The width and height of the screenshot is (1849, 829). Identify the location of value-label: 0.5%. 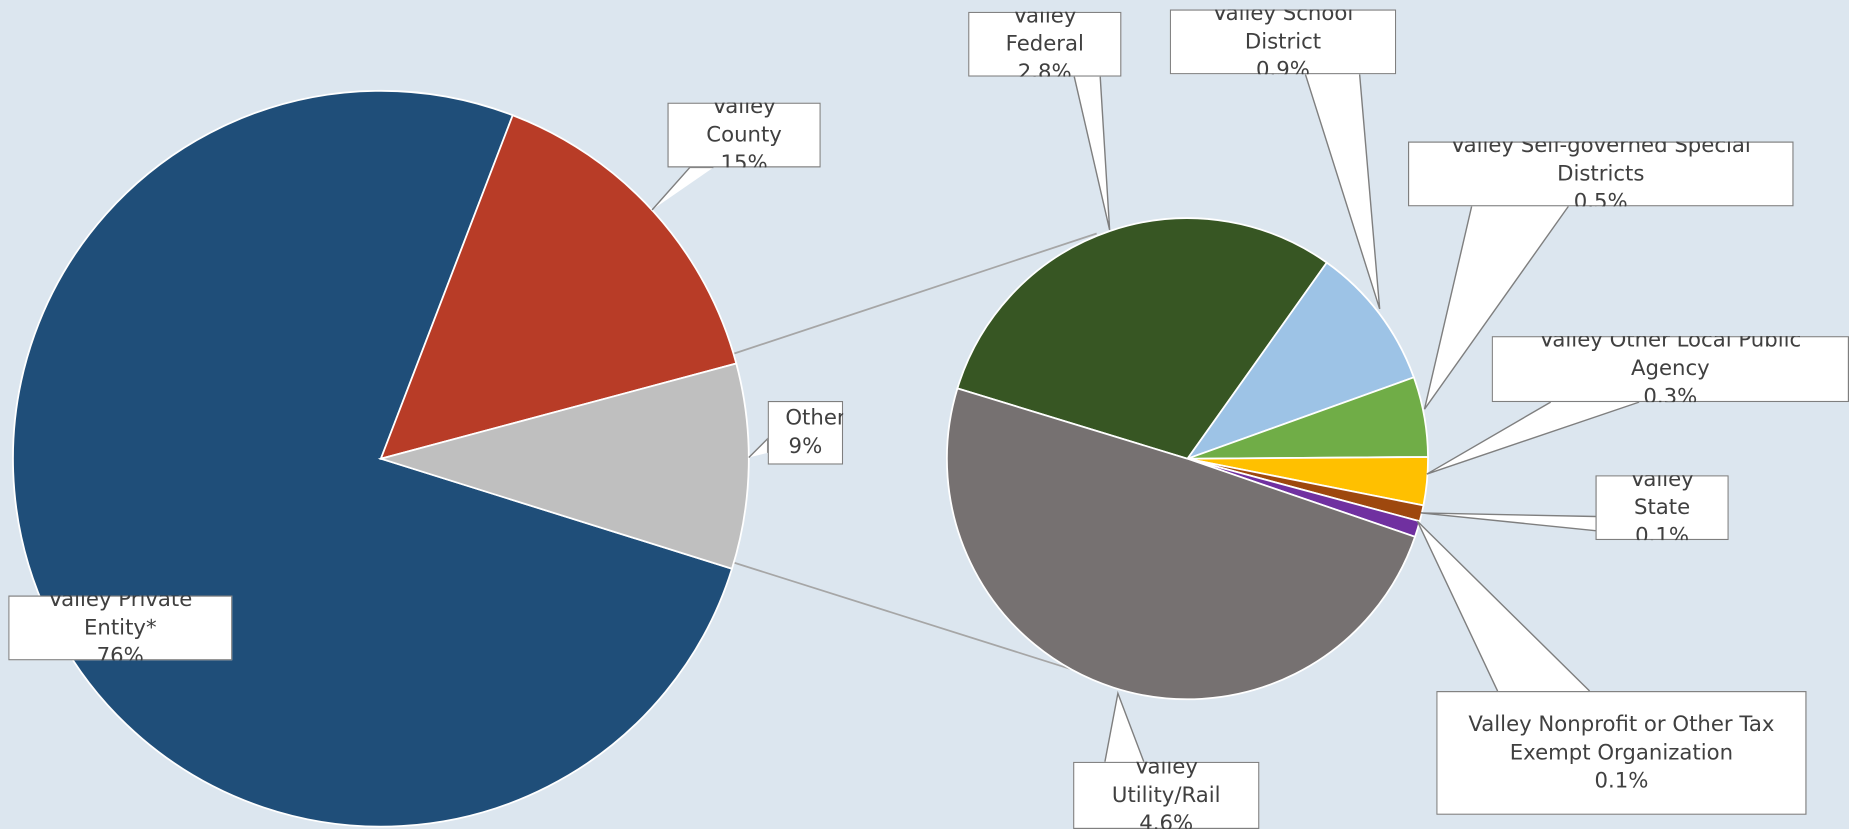
(1600, 198).